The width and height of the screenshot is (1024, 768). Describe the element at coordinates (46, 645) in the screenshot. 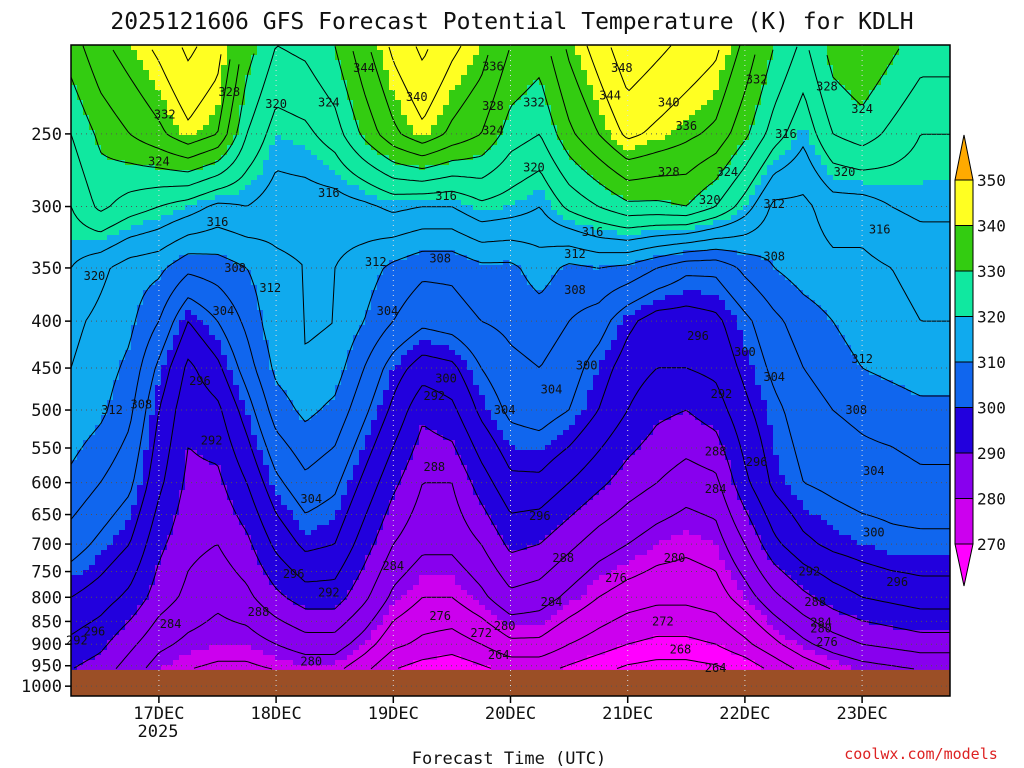

I see `y-tick-label: 900` at that location.